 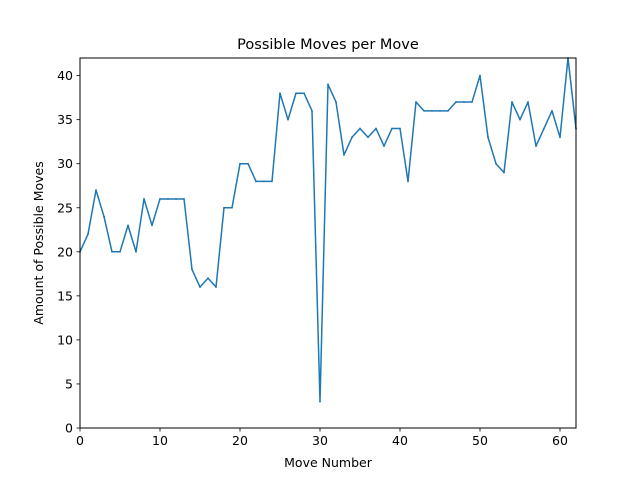 I want to click on x-tick-label: 60, so click(x=560, y=440).